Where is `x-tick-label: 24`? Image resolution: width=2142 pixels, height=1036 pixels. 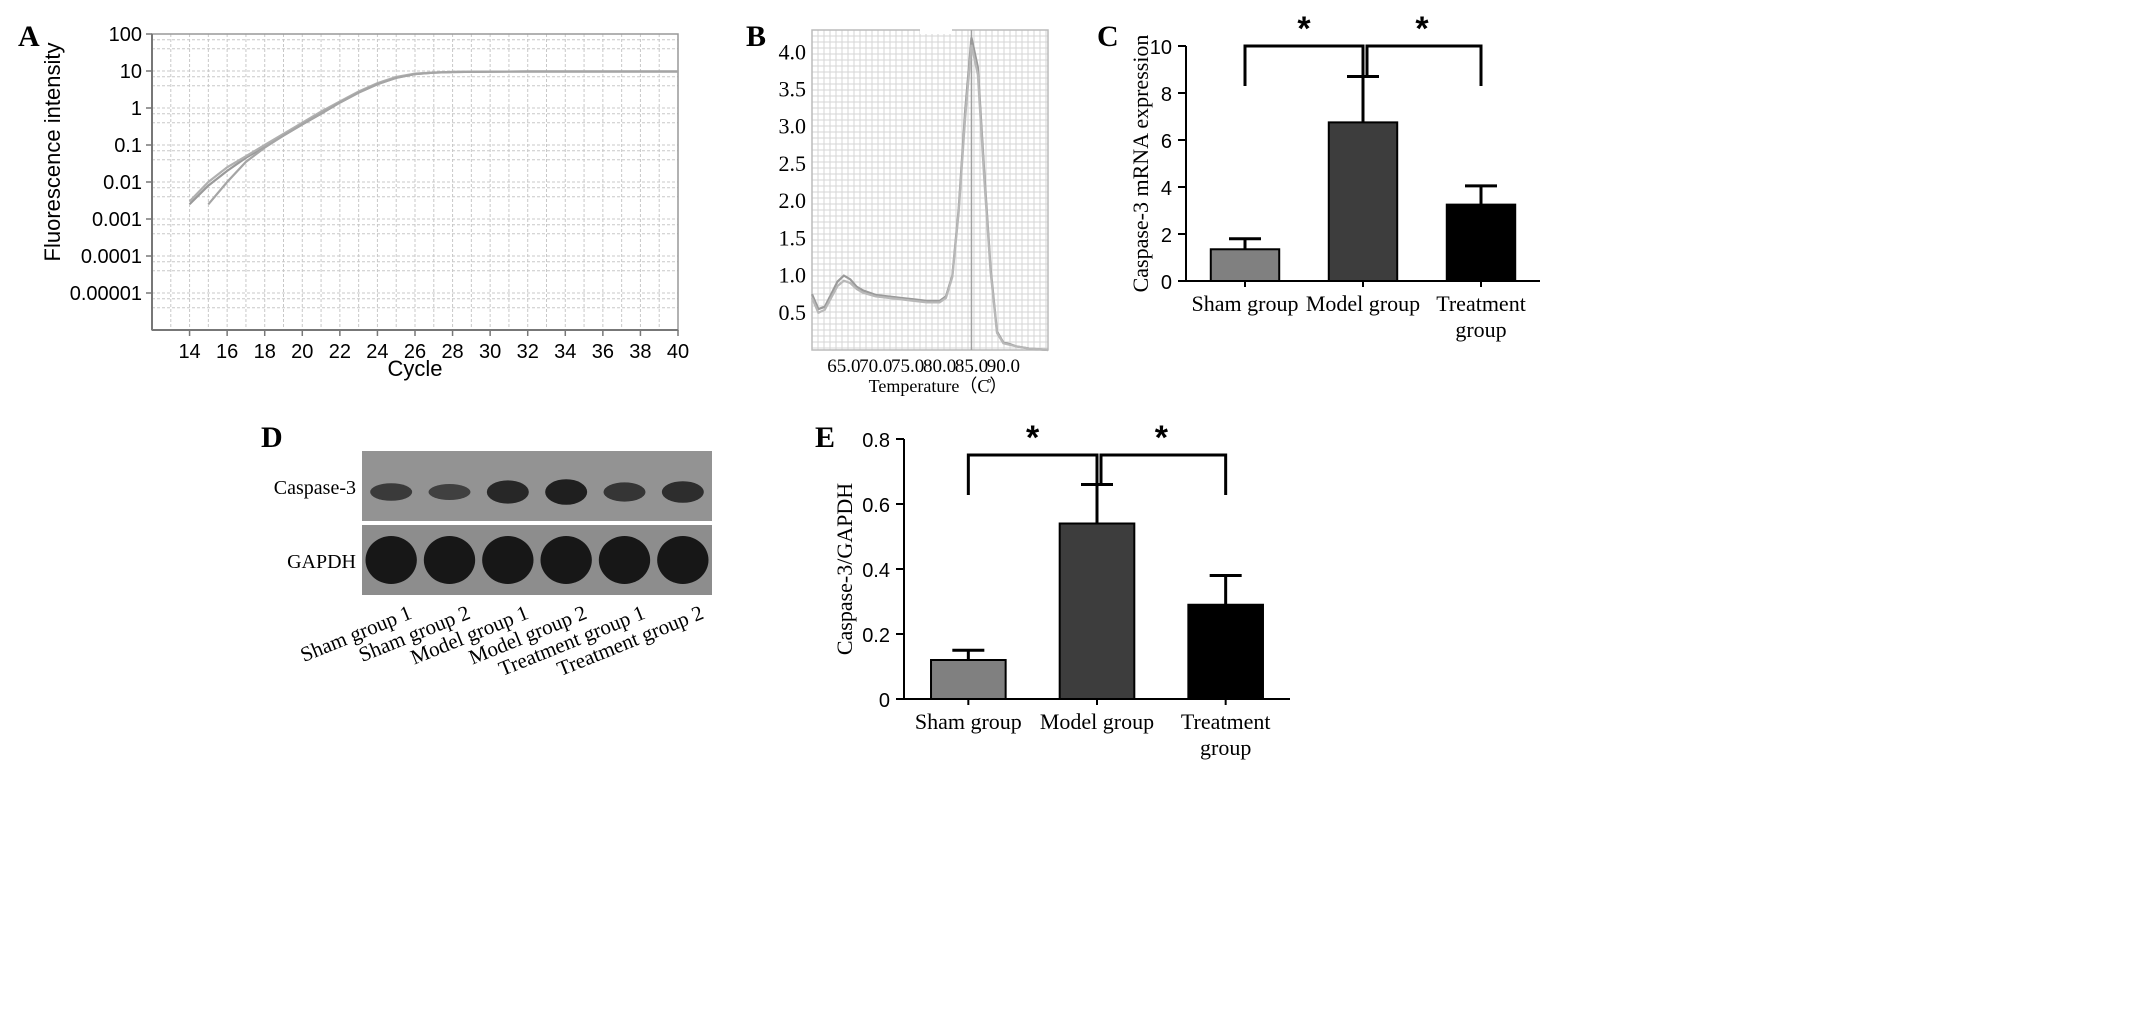
x-tick-label: 24 is located at coordinates (377, 352).